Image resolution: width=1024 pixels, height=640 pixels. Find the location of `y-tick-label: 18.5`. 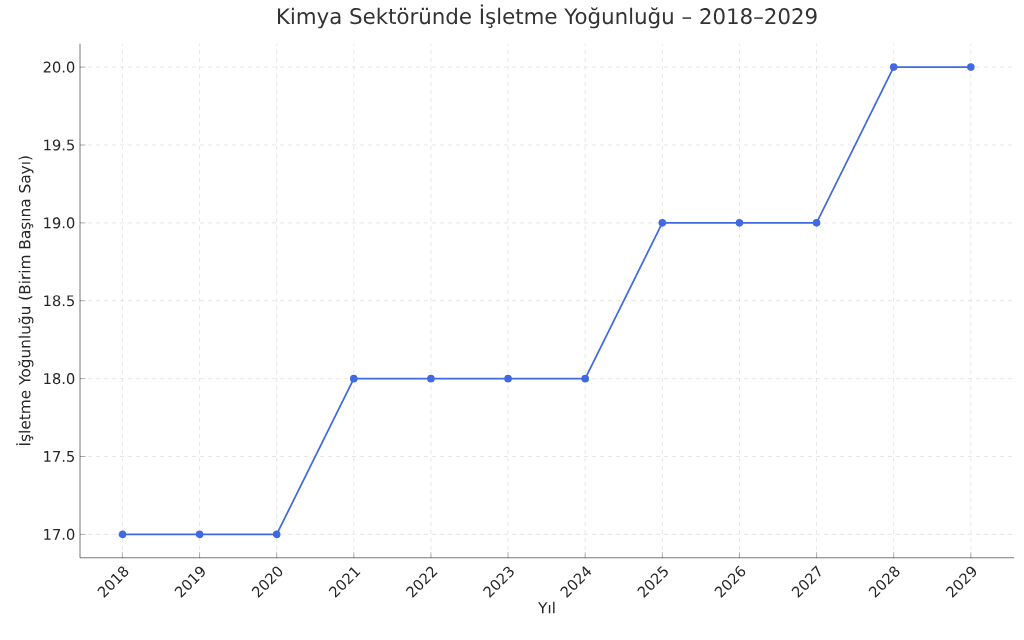

y-tick-label: 18.5 is located at coordinates (59, 301).